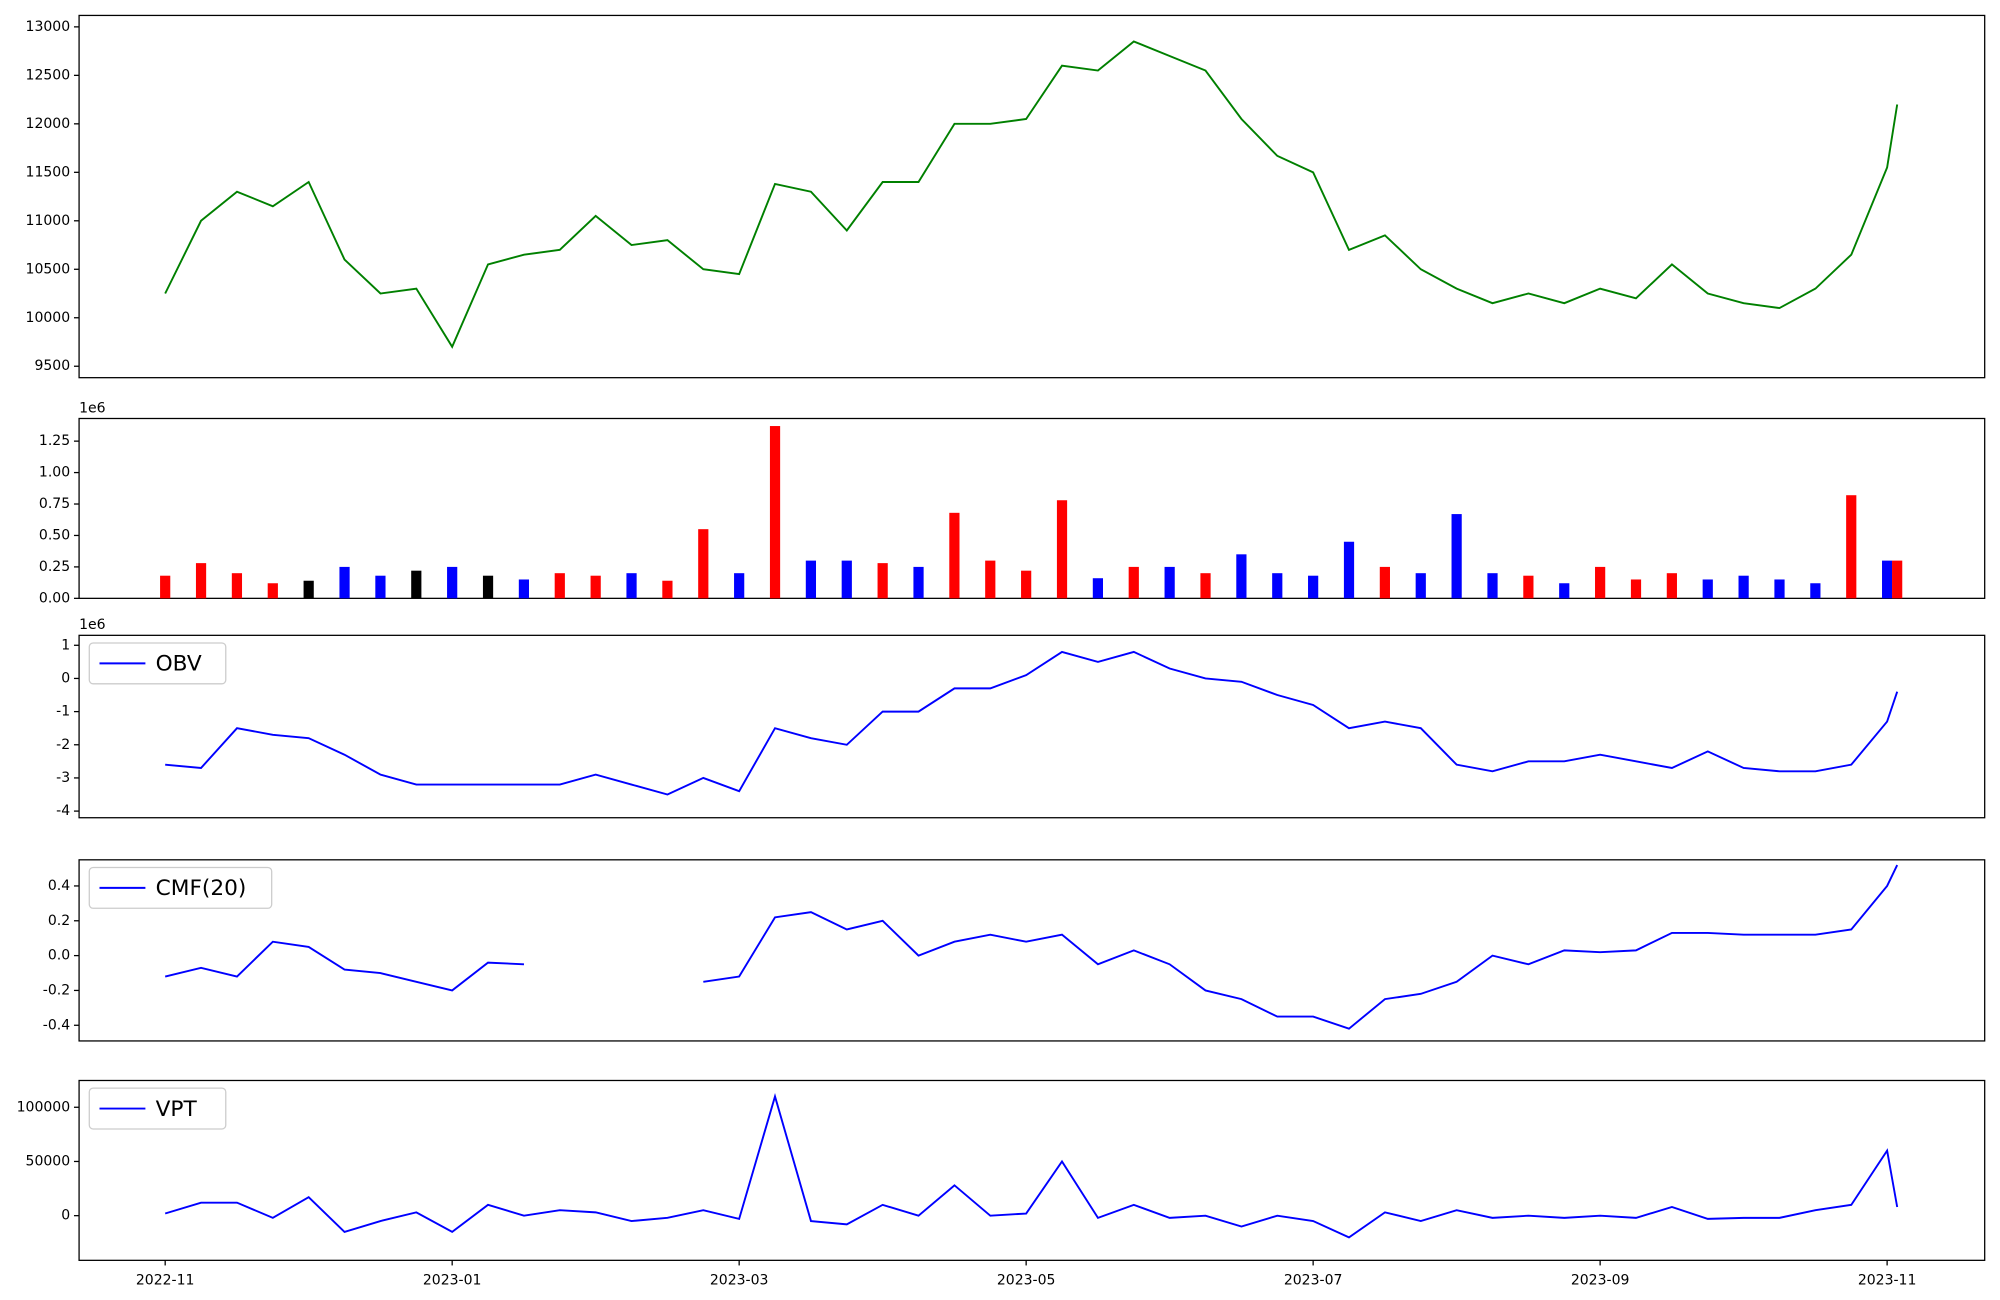 The image size is (2000, 1300). What do you see at coordinates (48, 124) in the screenshot?
I see `y-tick-label: 12000` at bounding box center [48, 124].